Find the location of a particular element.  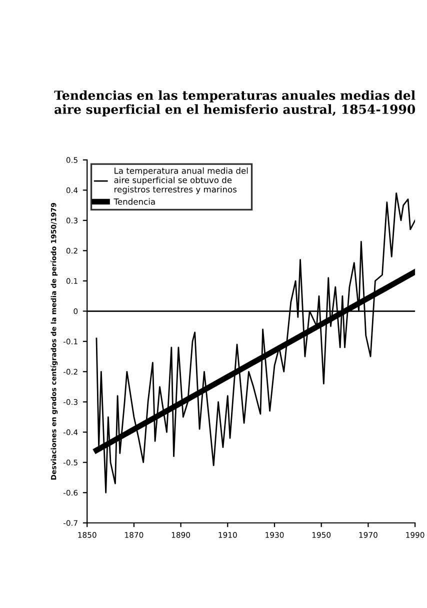

legend-label: Tendencia is located at coordinates (134, 201).